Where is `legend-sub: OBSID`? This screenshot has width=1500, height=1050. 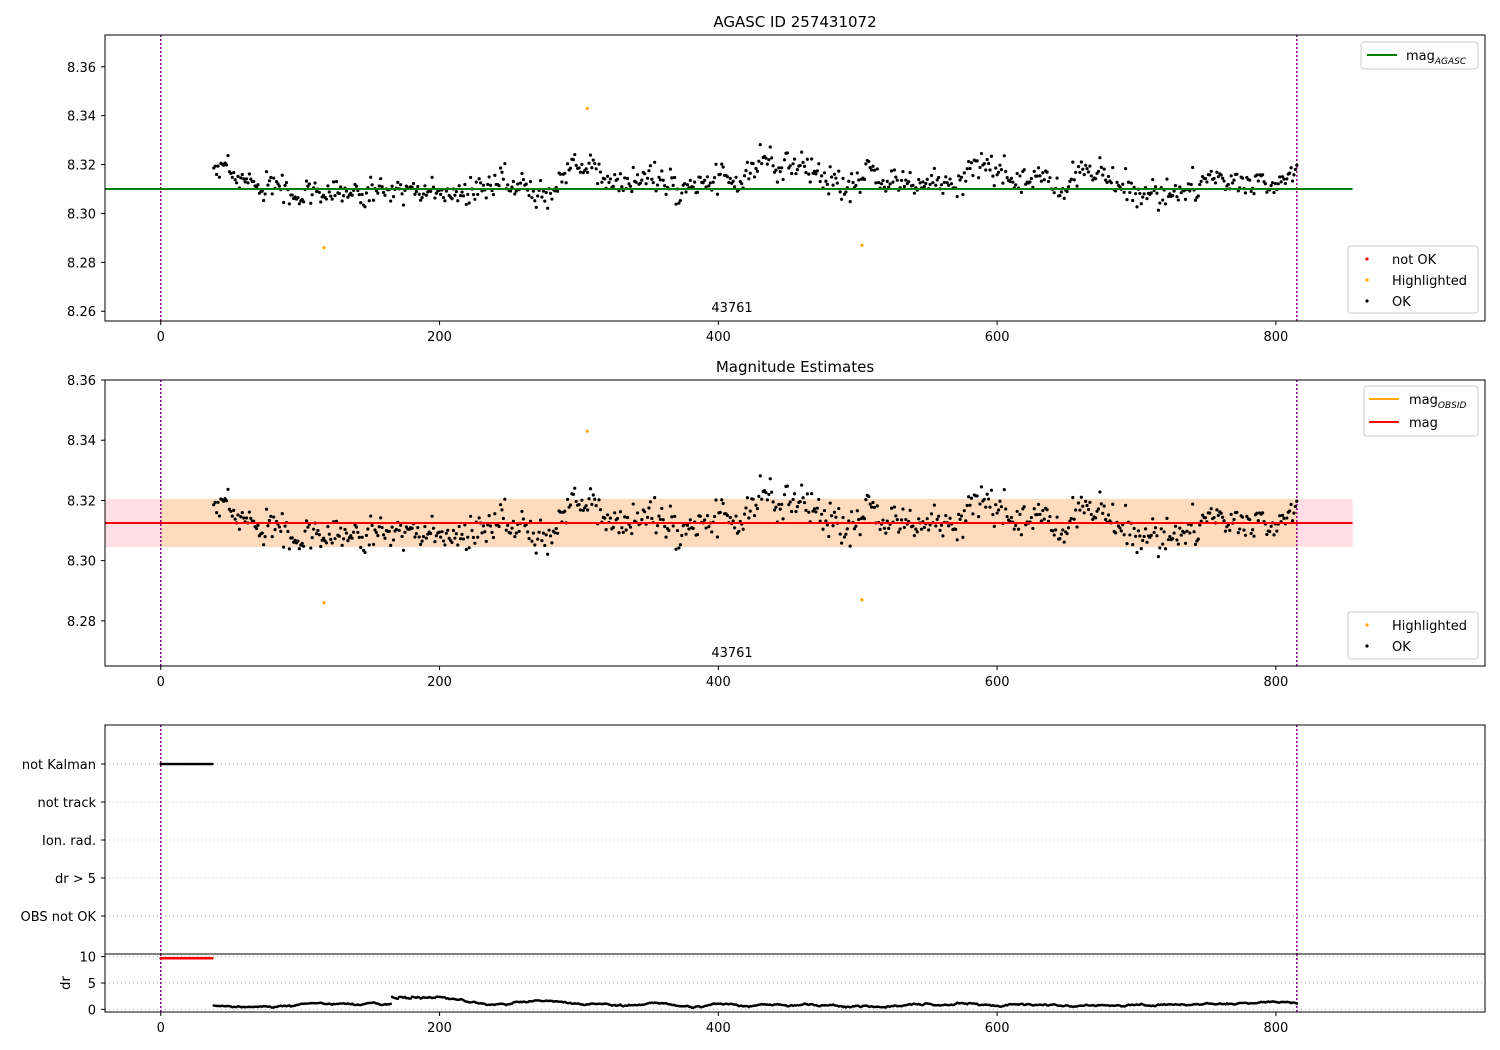 legend-sub: OBSID is located at coordinates (1452, 406).